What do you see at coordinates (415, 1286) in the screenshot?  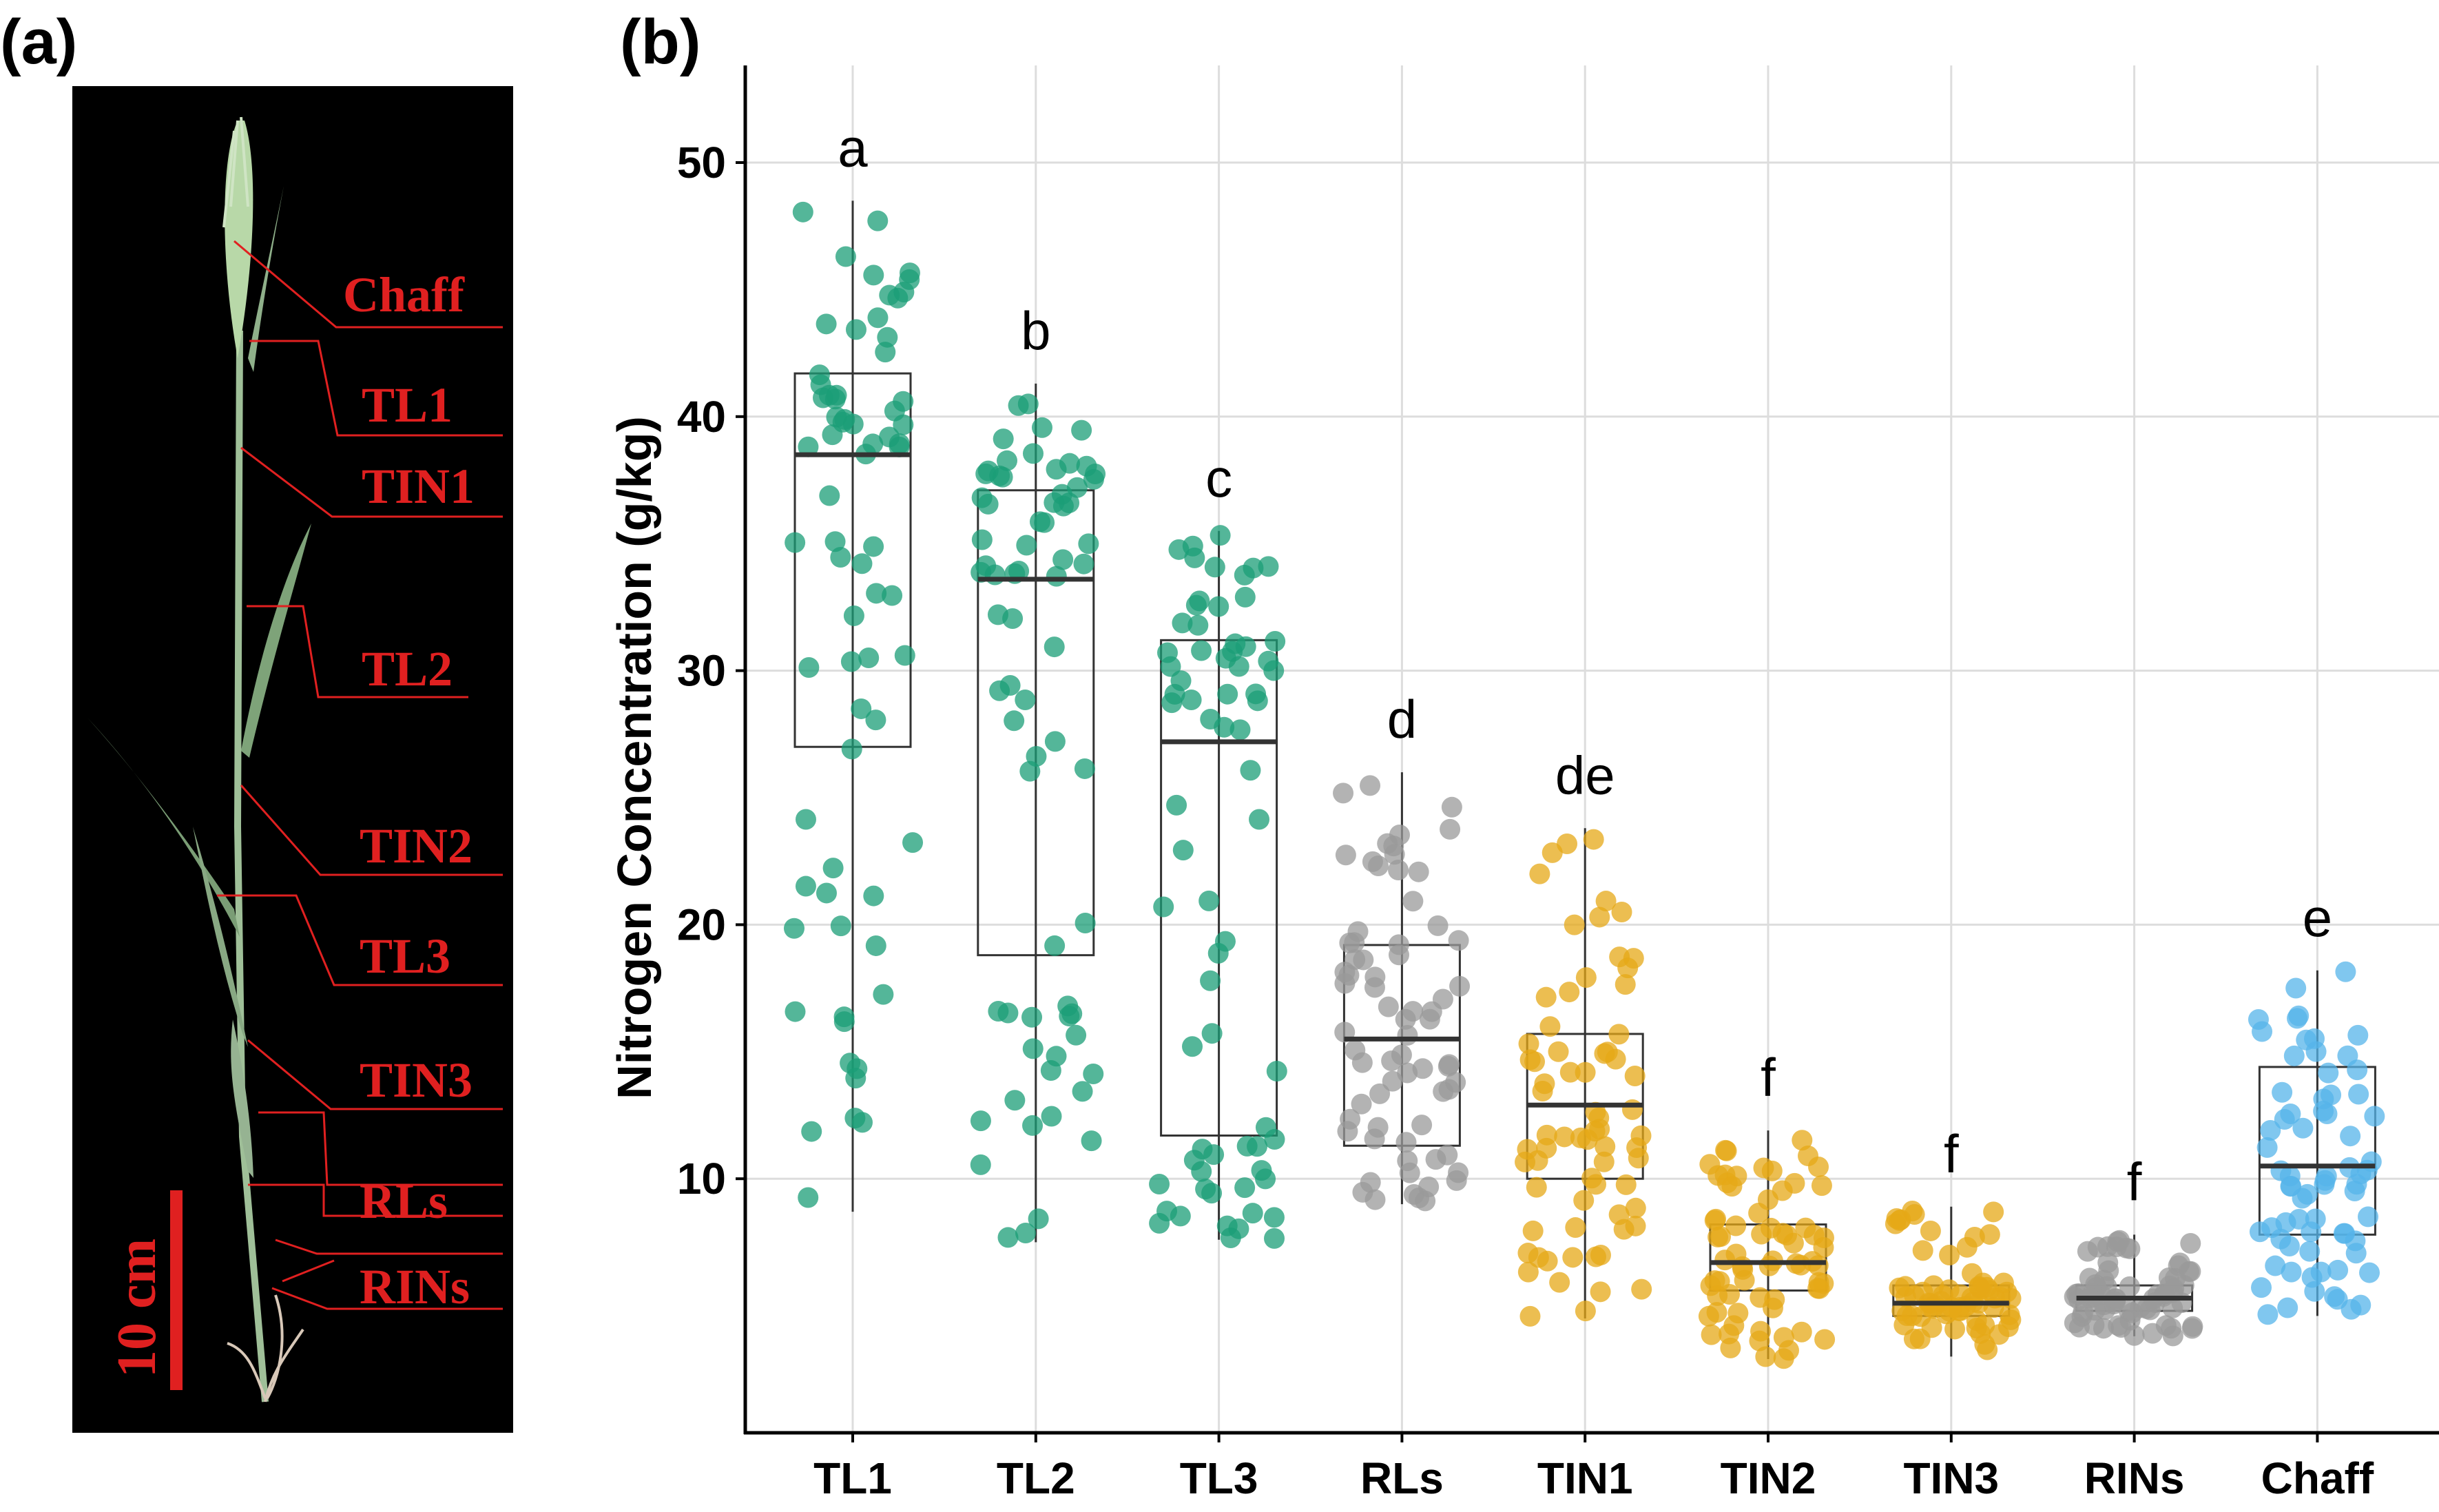 I see `label-rins: RINs` at bounding box center [415, 1286].